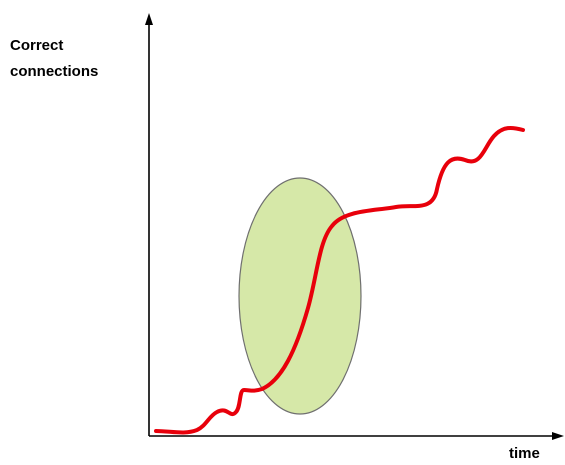 This screenshot has width=565, height=465. I want to click on x-axis-label: time, so click(524, 453).